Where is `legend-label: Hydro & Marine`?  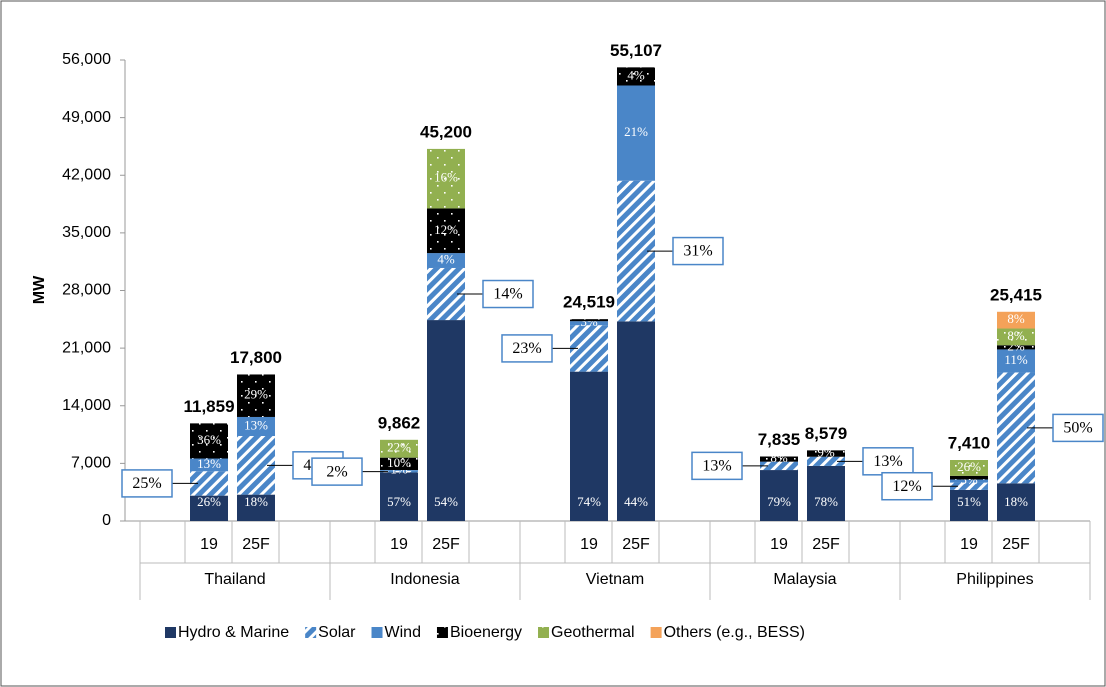
legend-label: Hydro & Marine is located at coordinates (233, 632).